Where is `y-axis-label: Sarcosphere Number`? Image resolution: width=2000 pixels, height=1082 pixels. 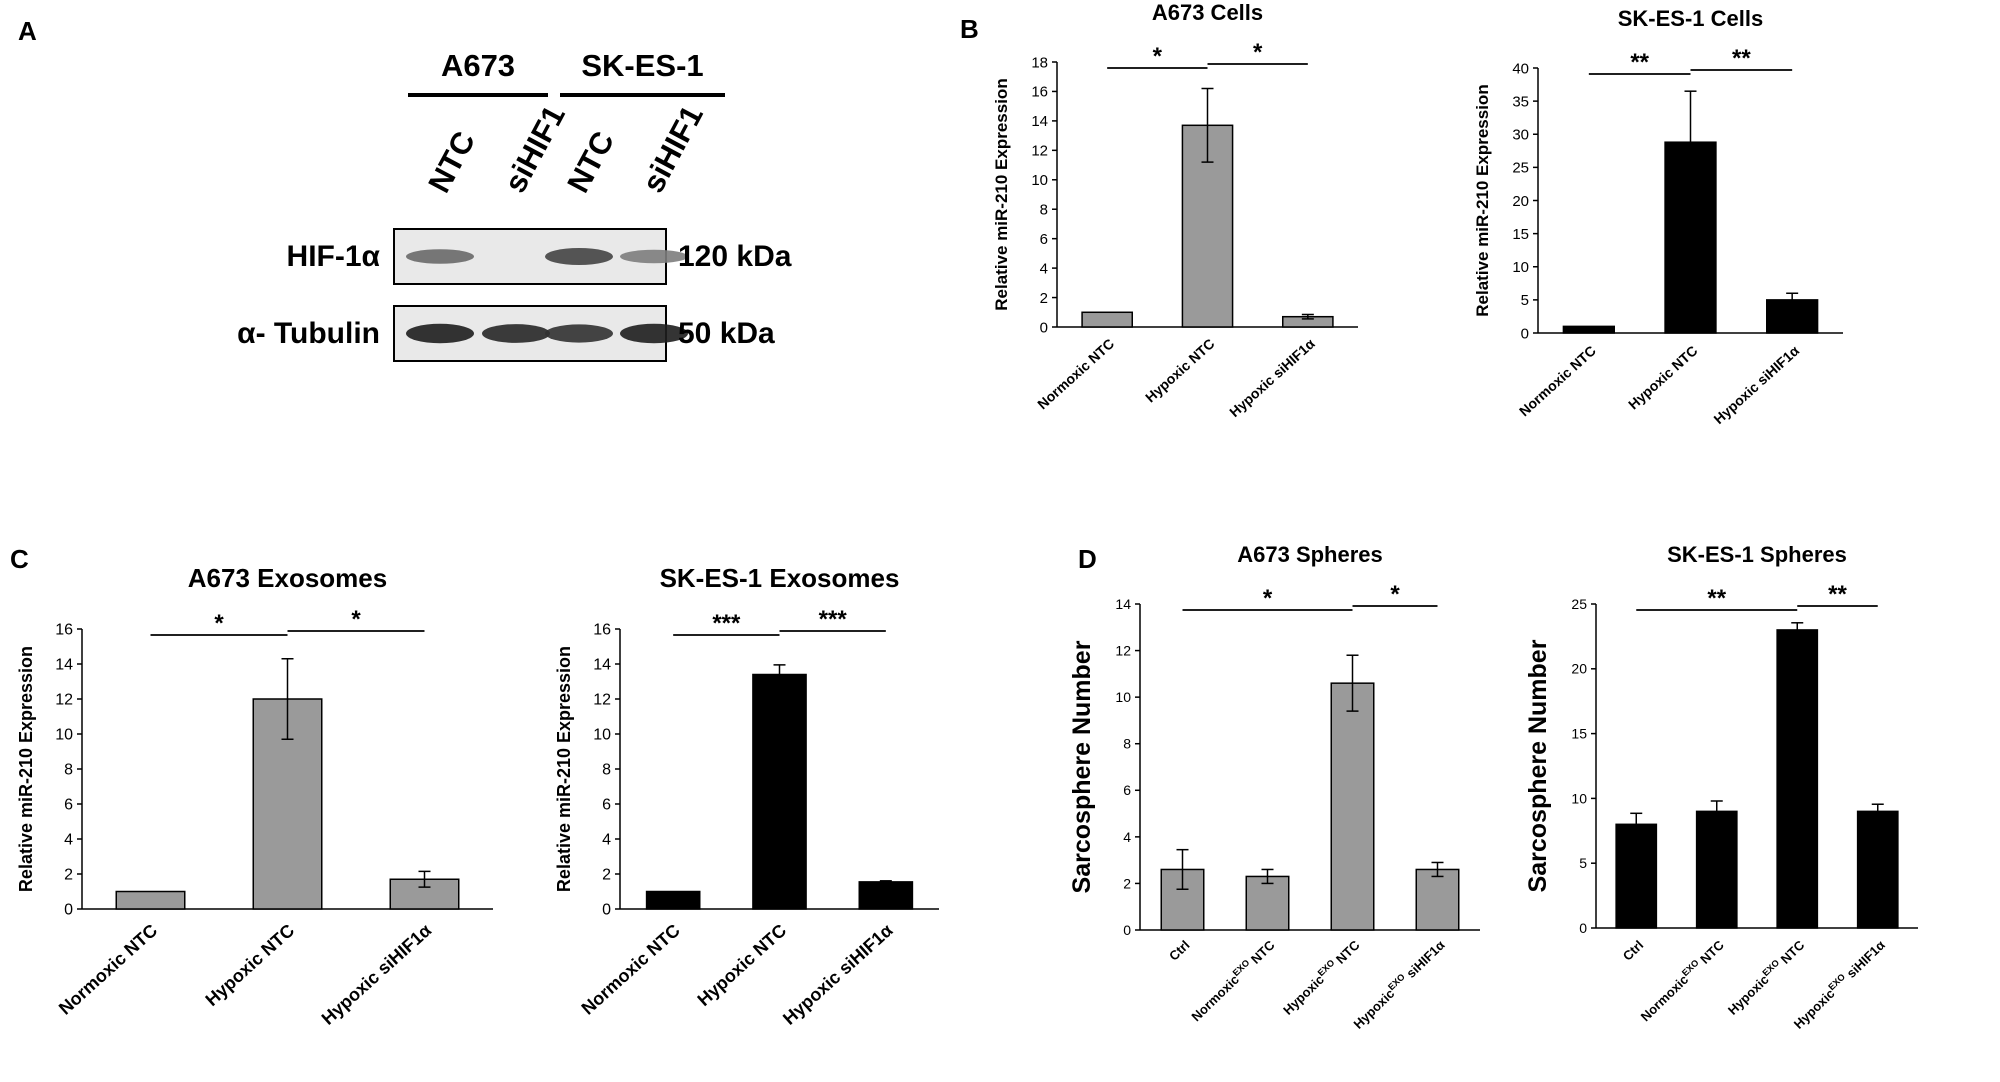 y-axis-label: Sarcosphere Number is located at coordinates (1082, 766).